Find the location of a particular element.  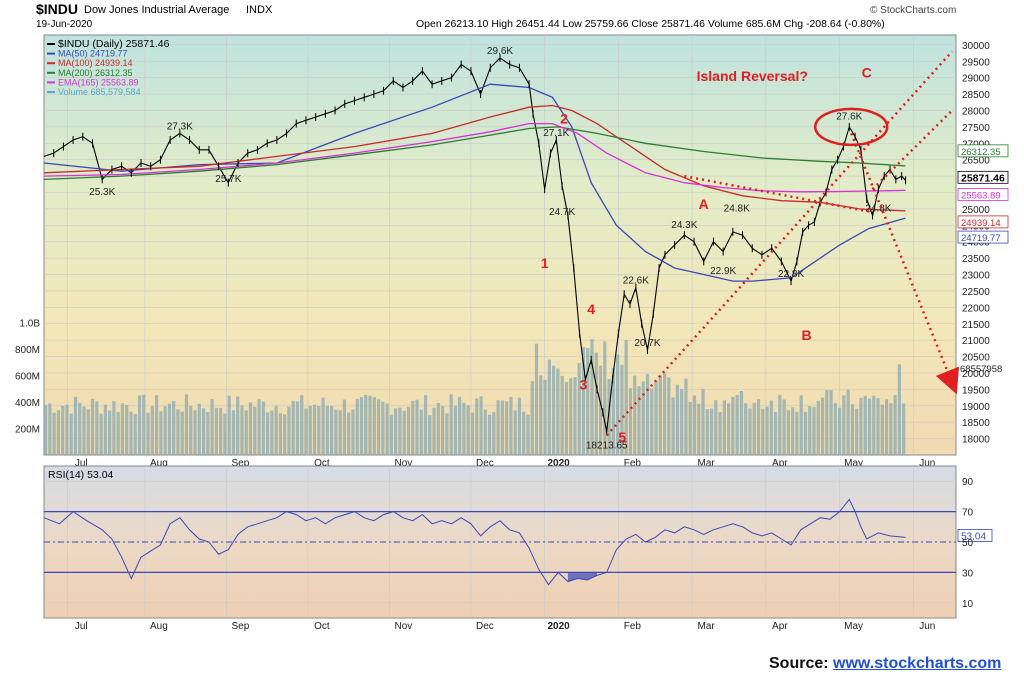

price-tag-label: 26312.35 is located at coordinates (981, 152).